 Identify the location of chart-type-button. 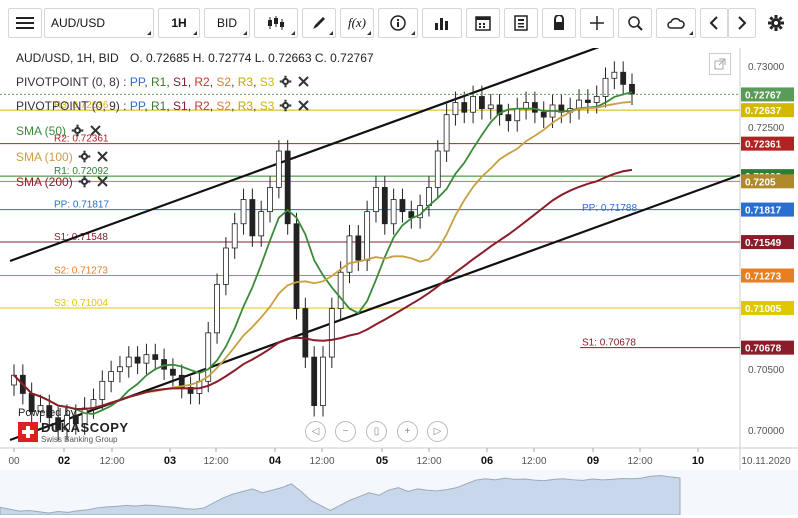
(276, 23).